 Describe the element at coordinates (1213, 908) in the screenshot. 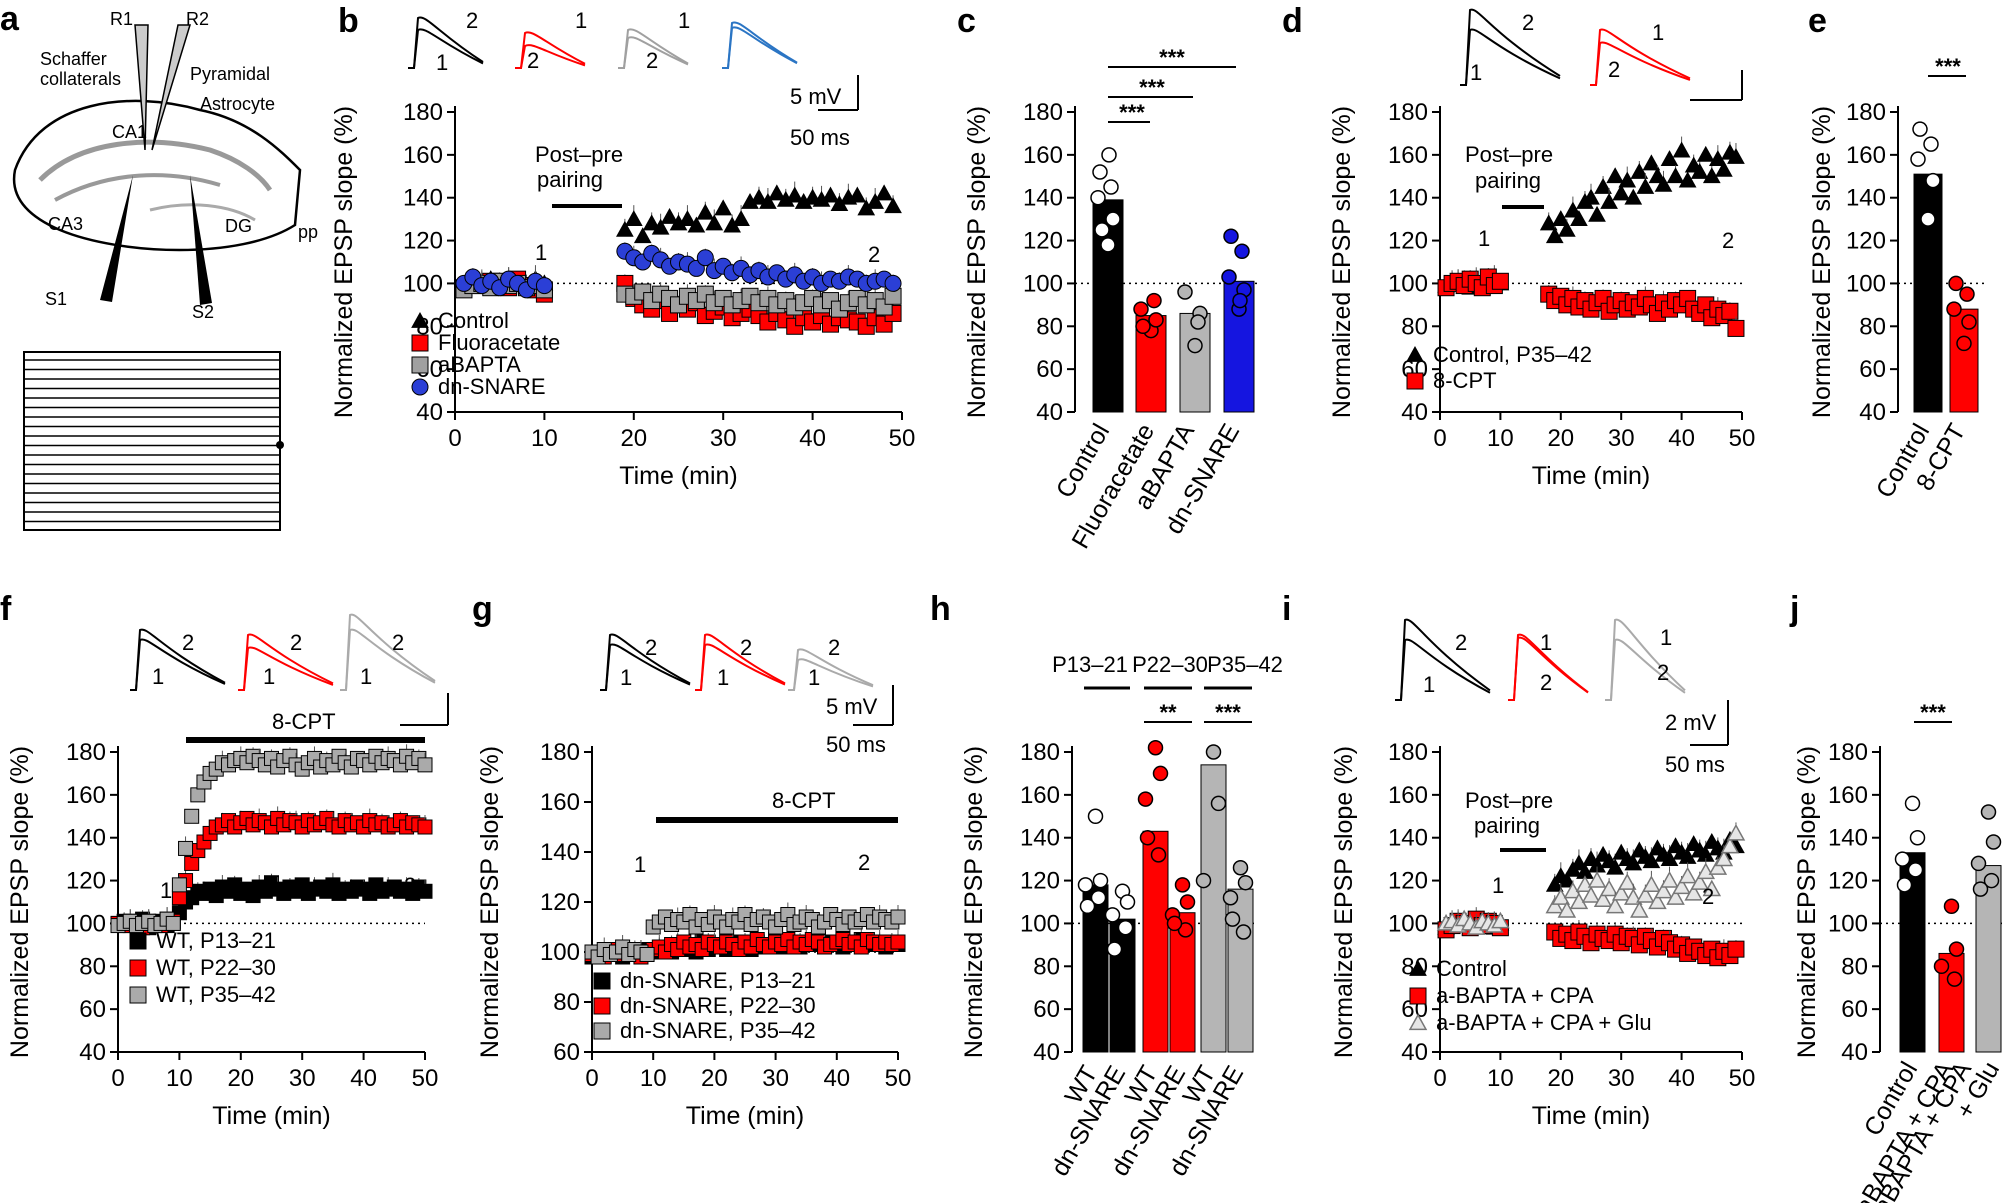

I see `bar` at that location.